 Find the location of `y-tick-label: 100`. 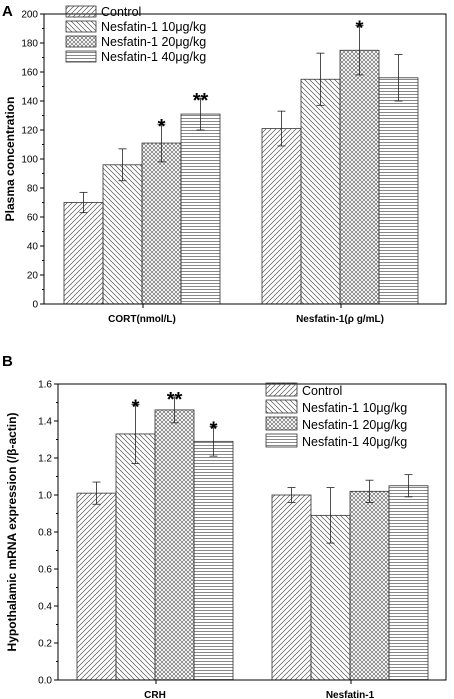

y-tick-label: 100 is located at coordinates (29, 160).